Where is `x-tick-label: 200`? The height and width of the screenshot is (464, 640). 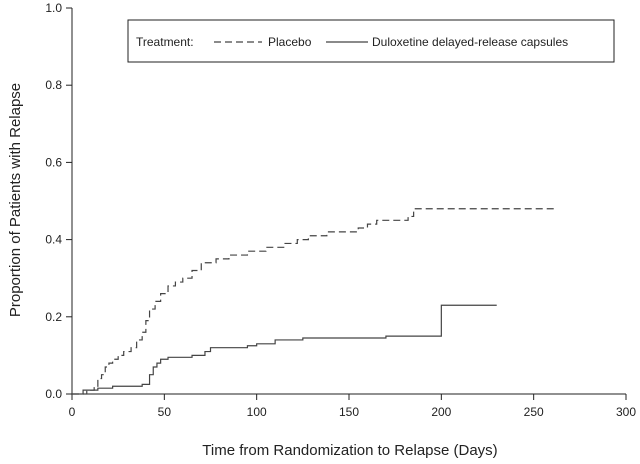 x-tick-label: 200 is located at coordinates (441, 412).